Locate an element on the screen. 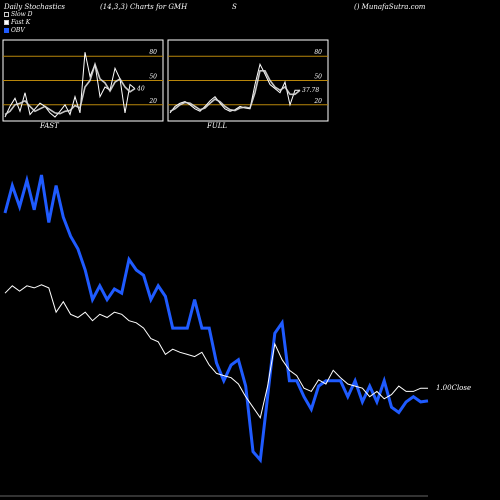  full-panel-title: FULL is located at coordinates (217, 126).